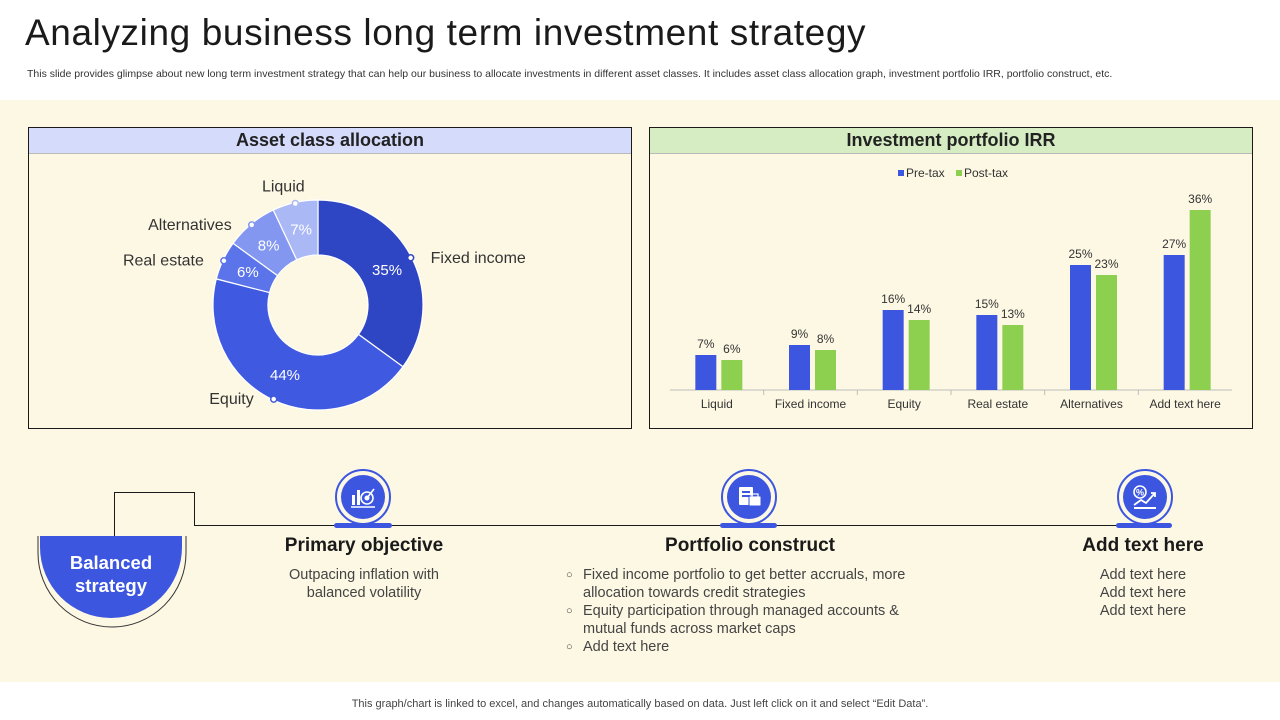 This screenshot has width=1280, height=720. Describe the element at coordinates (1080, 254) in the screenshot. I see `bar-value-label: 25%` at that location.